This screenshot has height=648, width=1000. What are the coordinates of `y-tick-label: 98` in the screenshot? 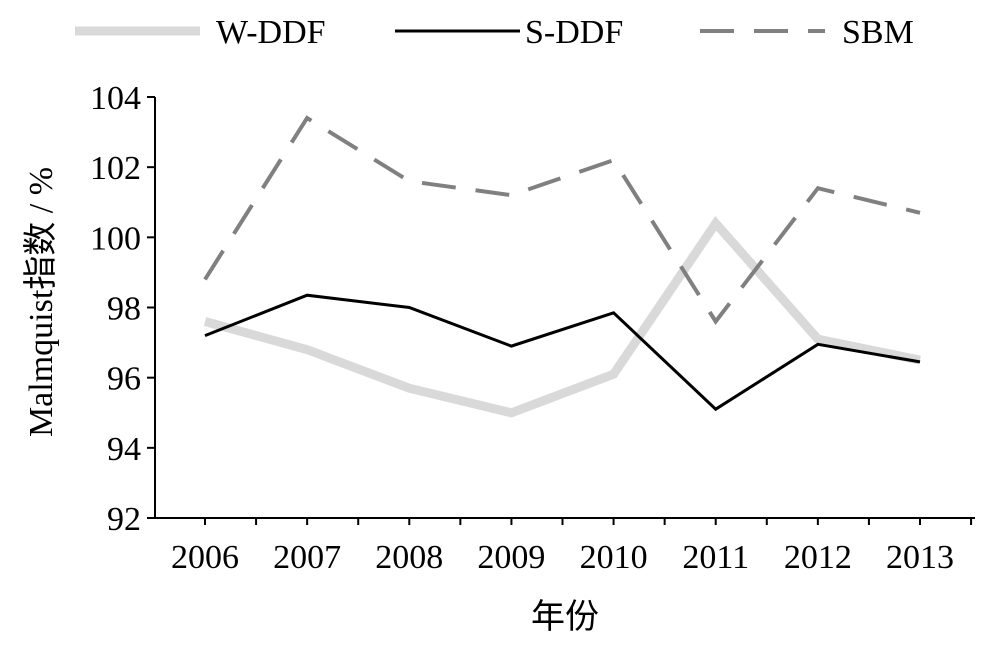 It's located at (124, 309).